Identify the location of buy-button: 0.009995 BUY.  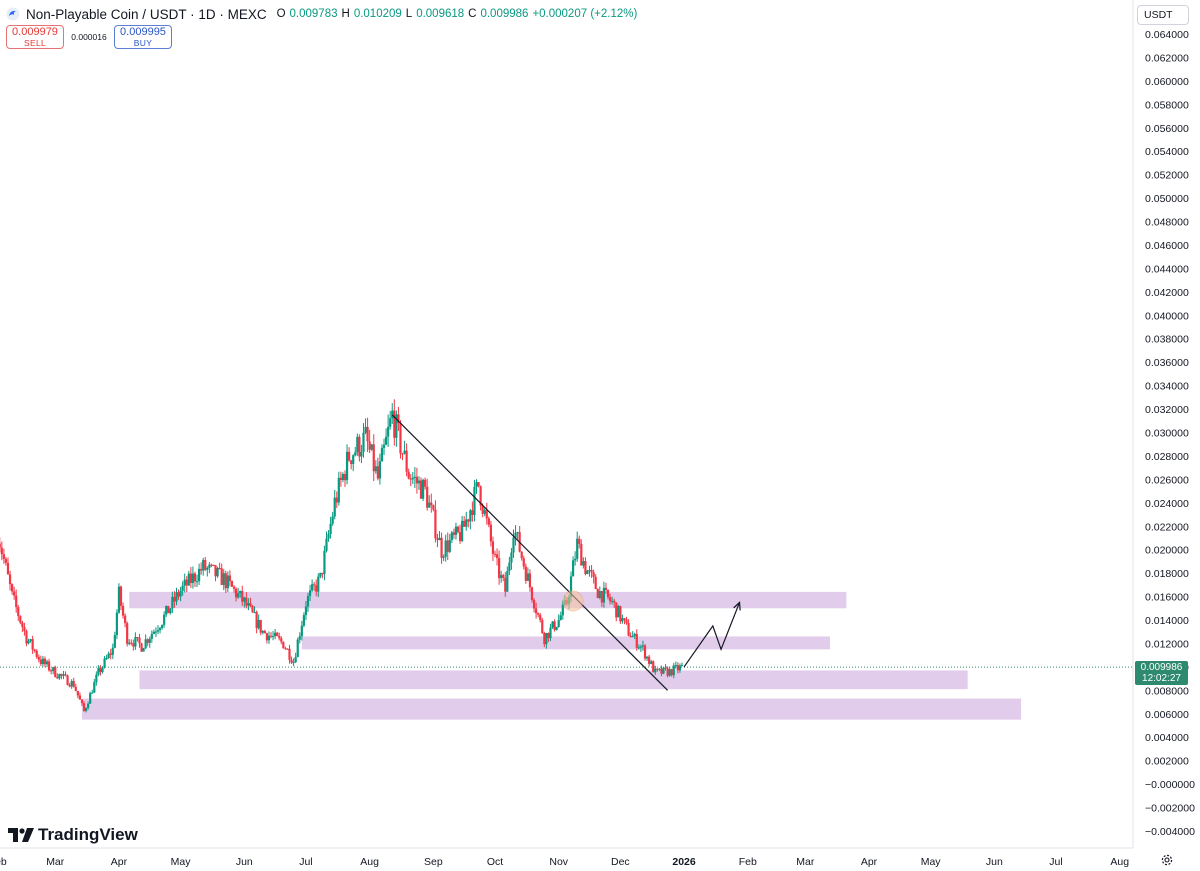
(143, 37).